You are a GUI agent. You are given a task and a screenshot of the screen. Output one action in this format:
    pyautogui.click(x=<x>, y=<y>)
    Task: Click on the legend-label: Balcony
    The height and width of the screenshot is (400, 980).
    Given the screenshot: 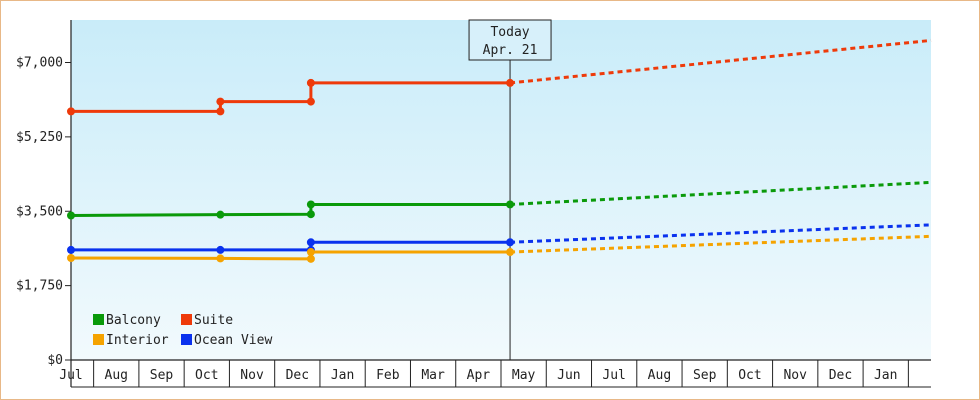 What is the action you would take?
    pyautogui.click(x=133, y=320)
    